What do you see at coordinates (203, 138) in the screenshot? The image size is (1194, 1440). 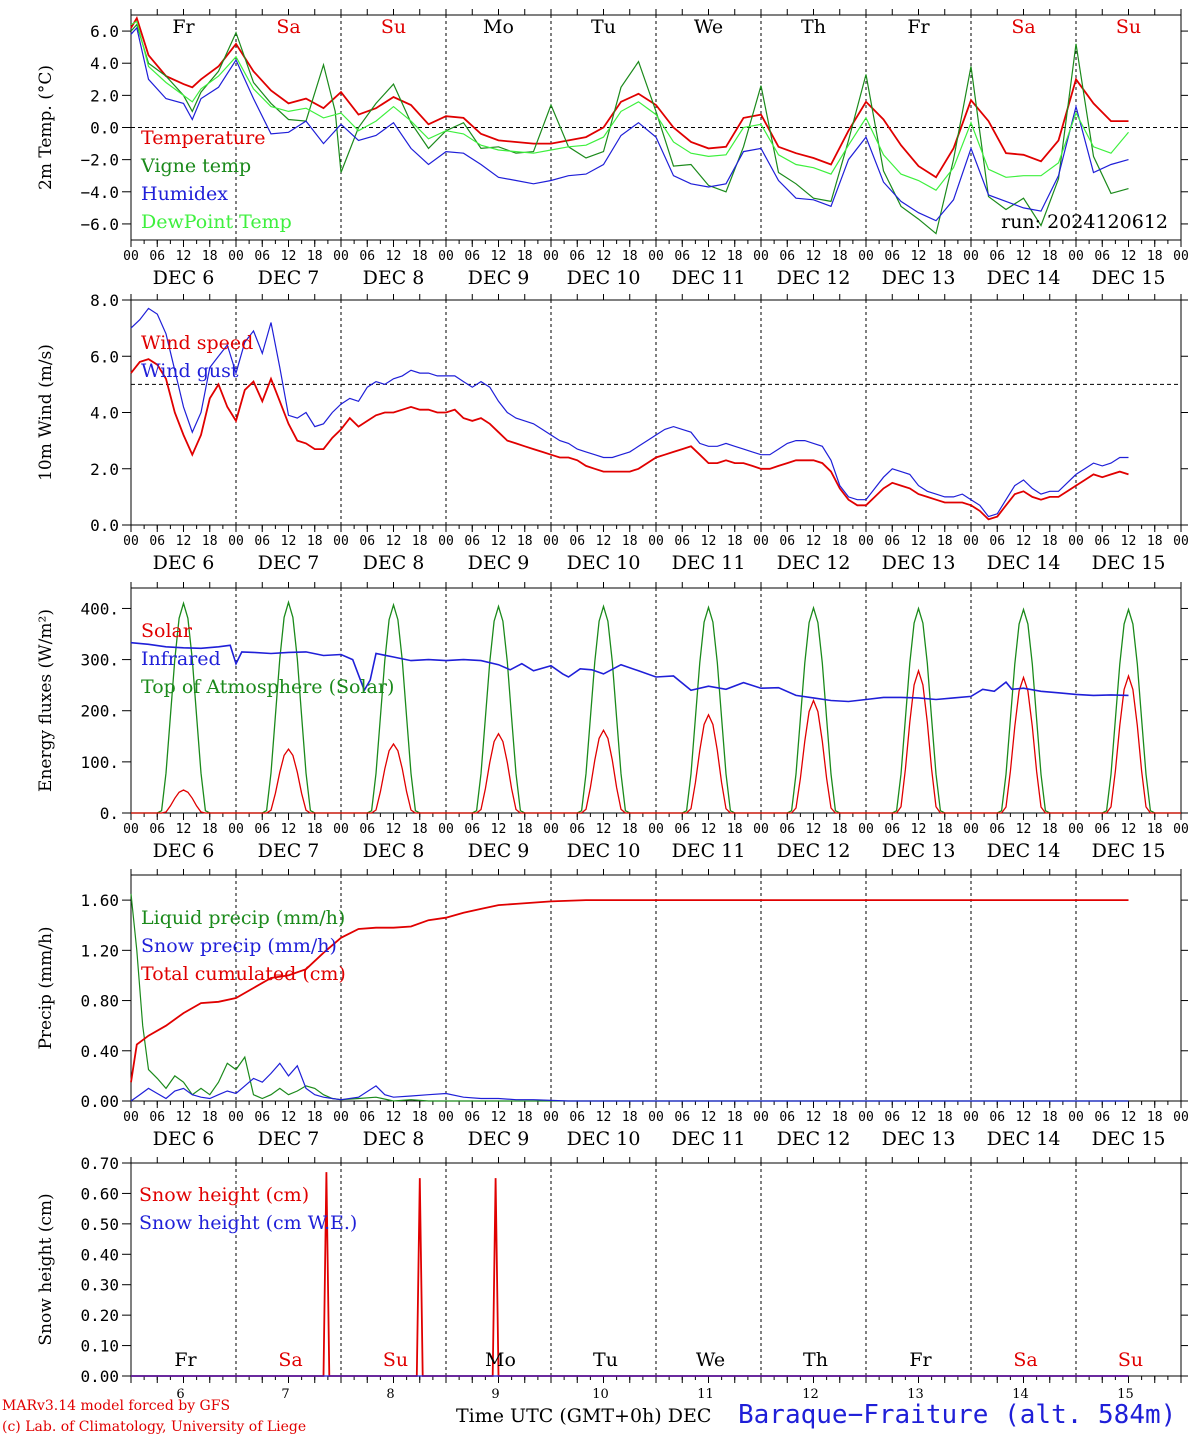 I see `legend-temperature: Temperature` at bounding box center [203, 138].